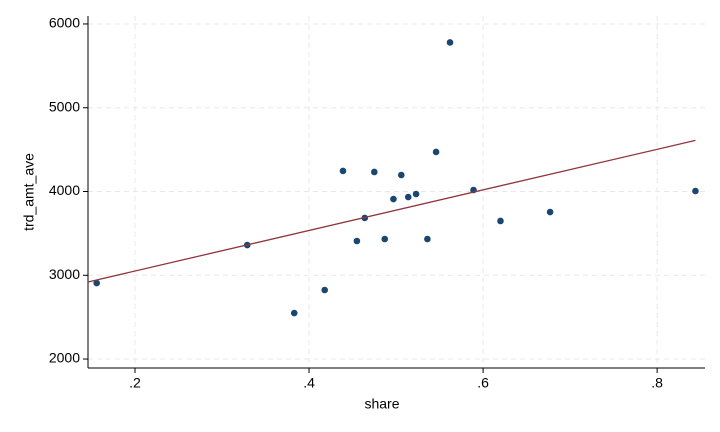 This screenshot has height=432, width=720. What do you see at coordinates (64, 23) in the screenshot?
I see `y-tick-label: 6000` at bounding box center [64, 23].